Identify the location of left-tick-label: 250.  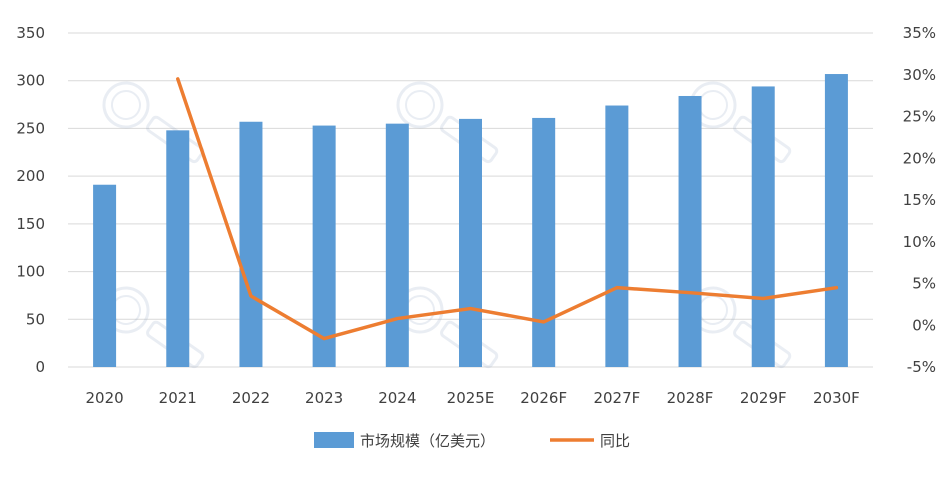
(30, 128).